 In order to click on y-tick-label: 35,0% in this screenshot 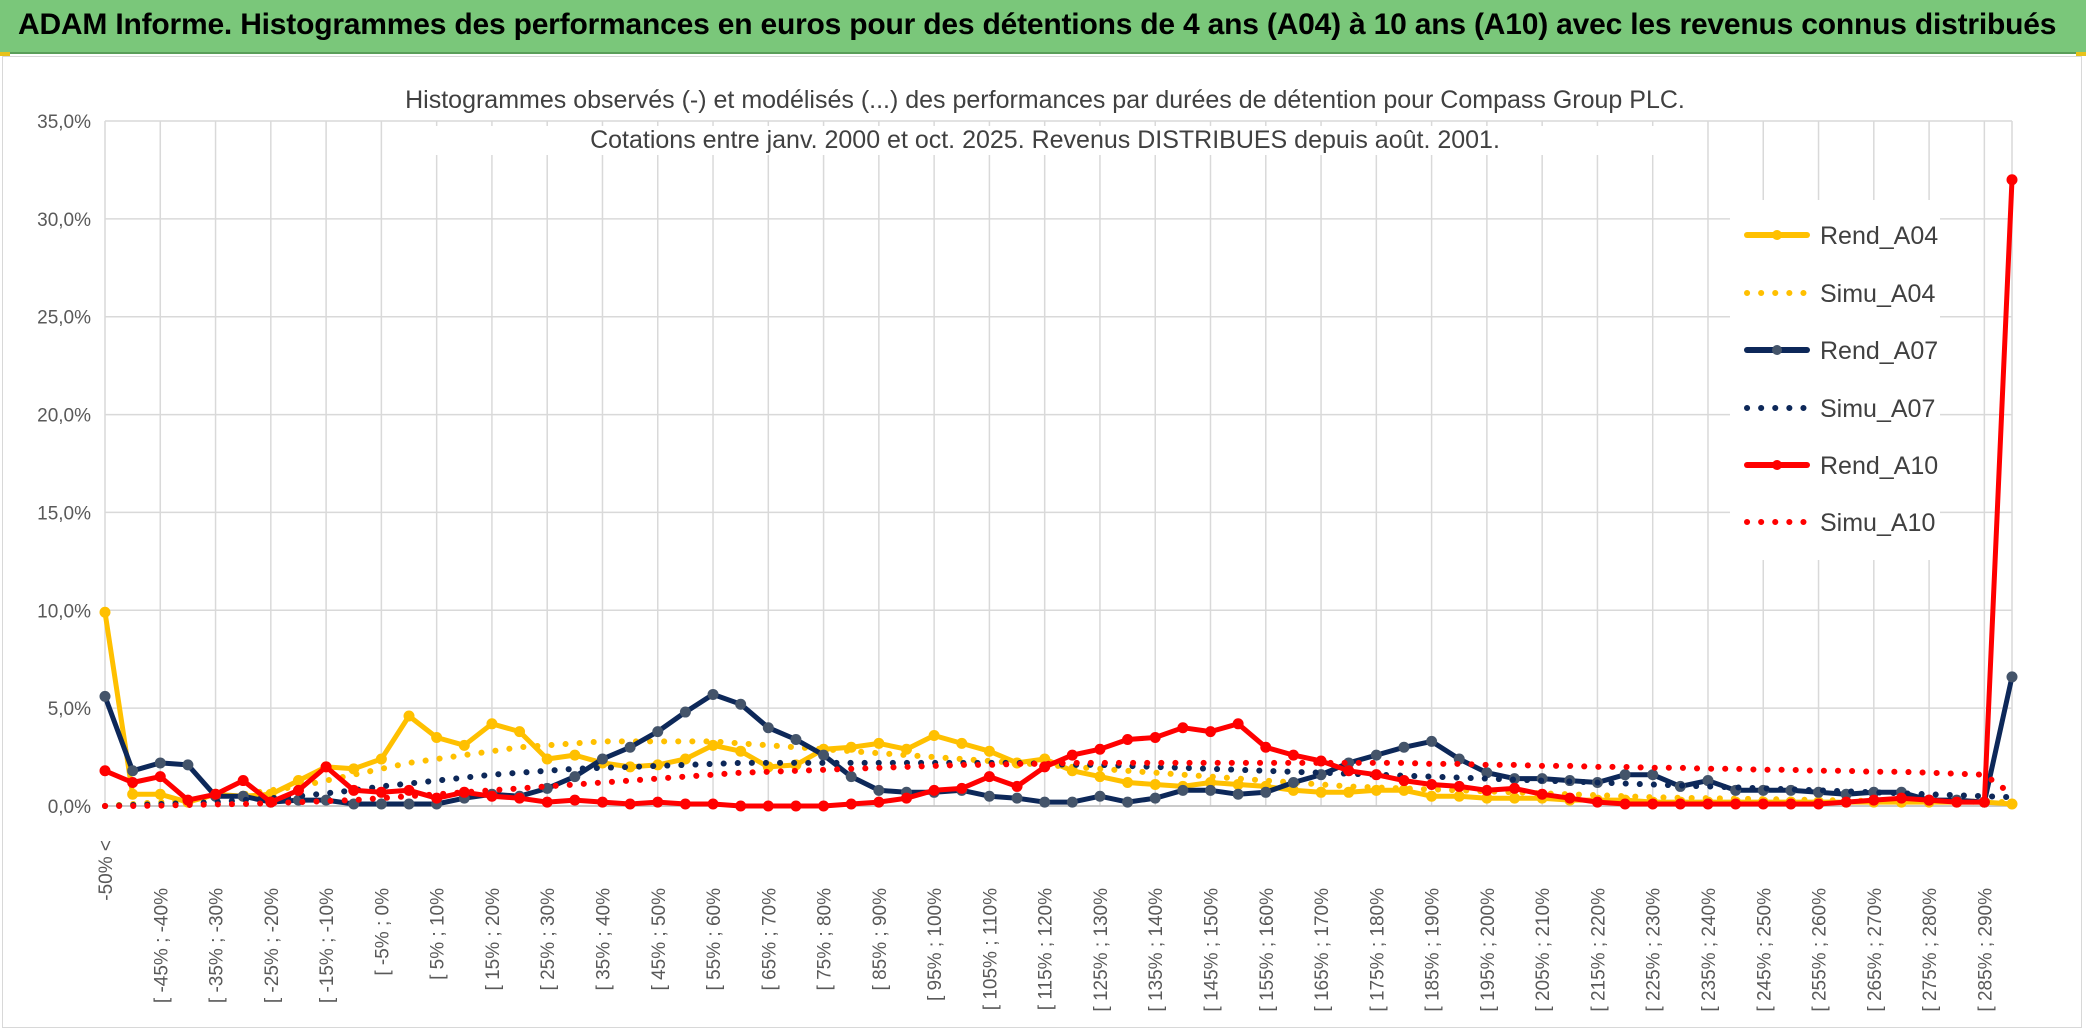, I will do `click(64, 122)`.